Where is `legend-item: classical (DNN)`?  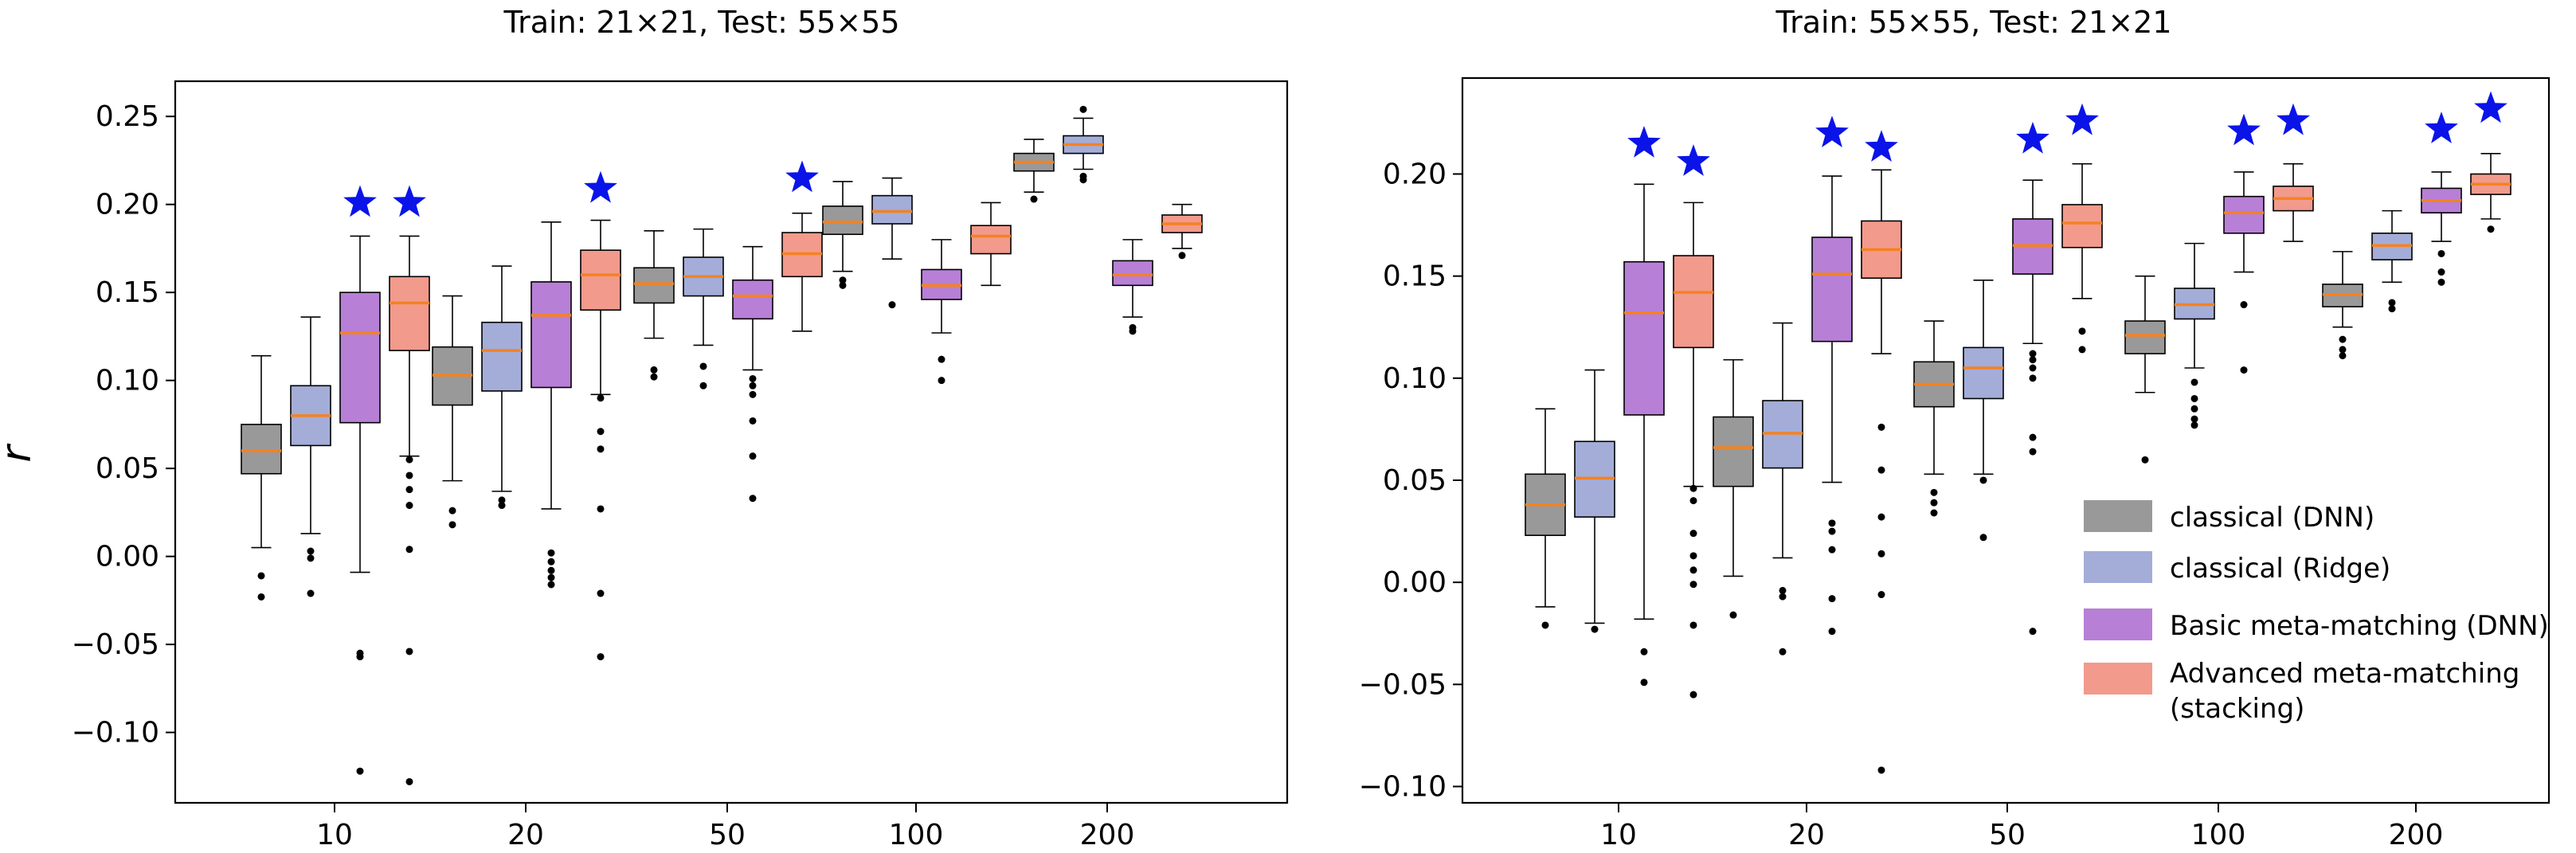 legend-item: classical (DNN) is located at coordinates (2229, 517).